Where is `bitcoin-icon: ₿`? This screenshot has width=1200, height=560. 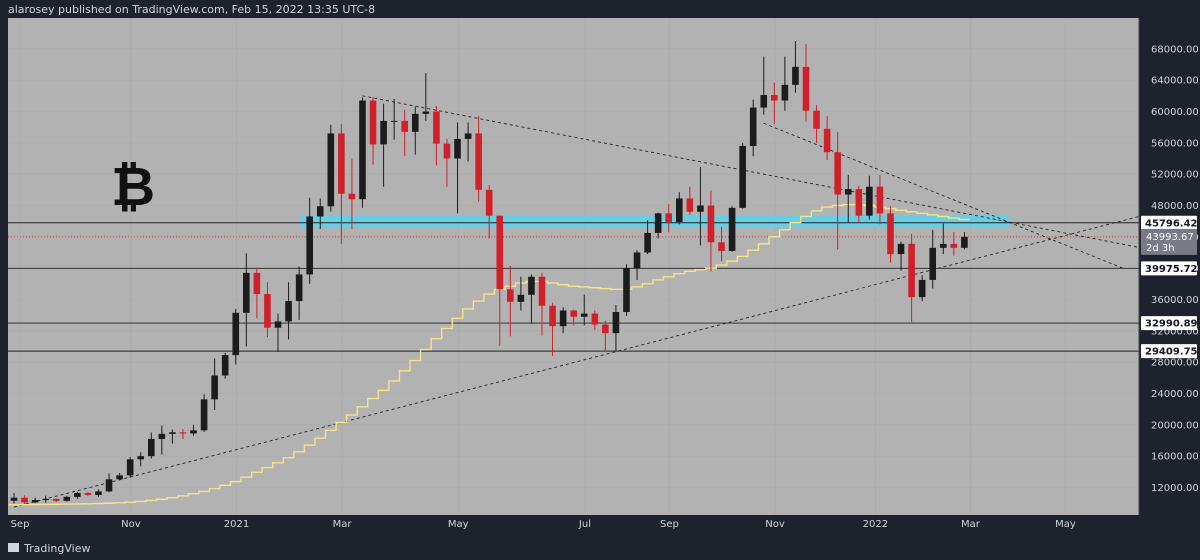 bitcoin-icon: ₿ is located at coordinates (133, 186).